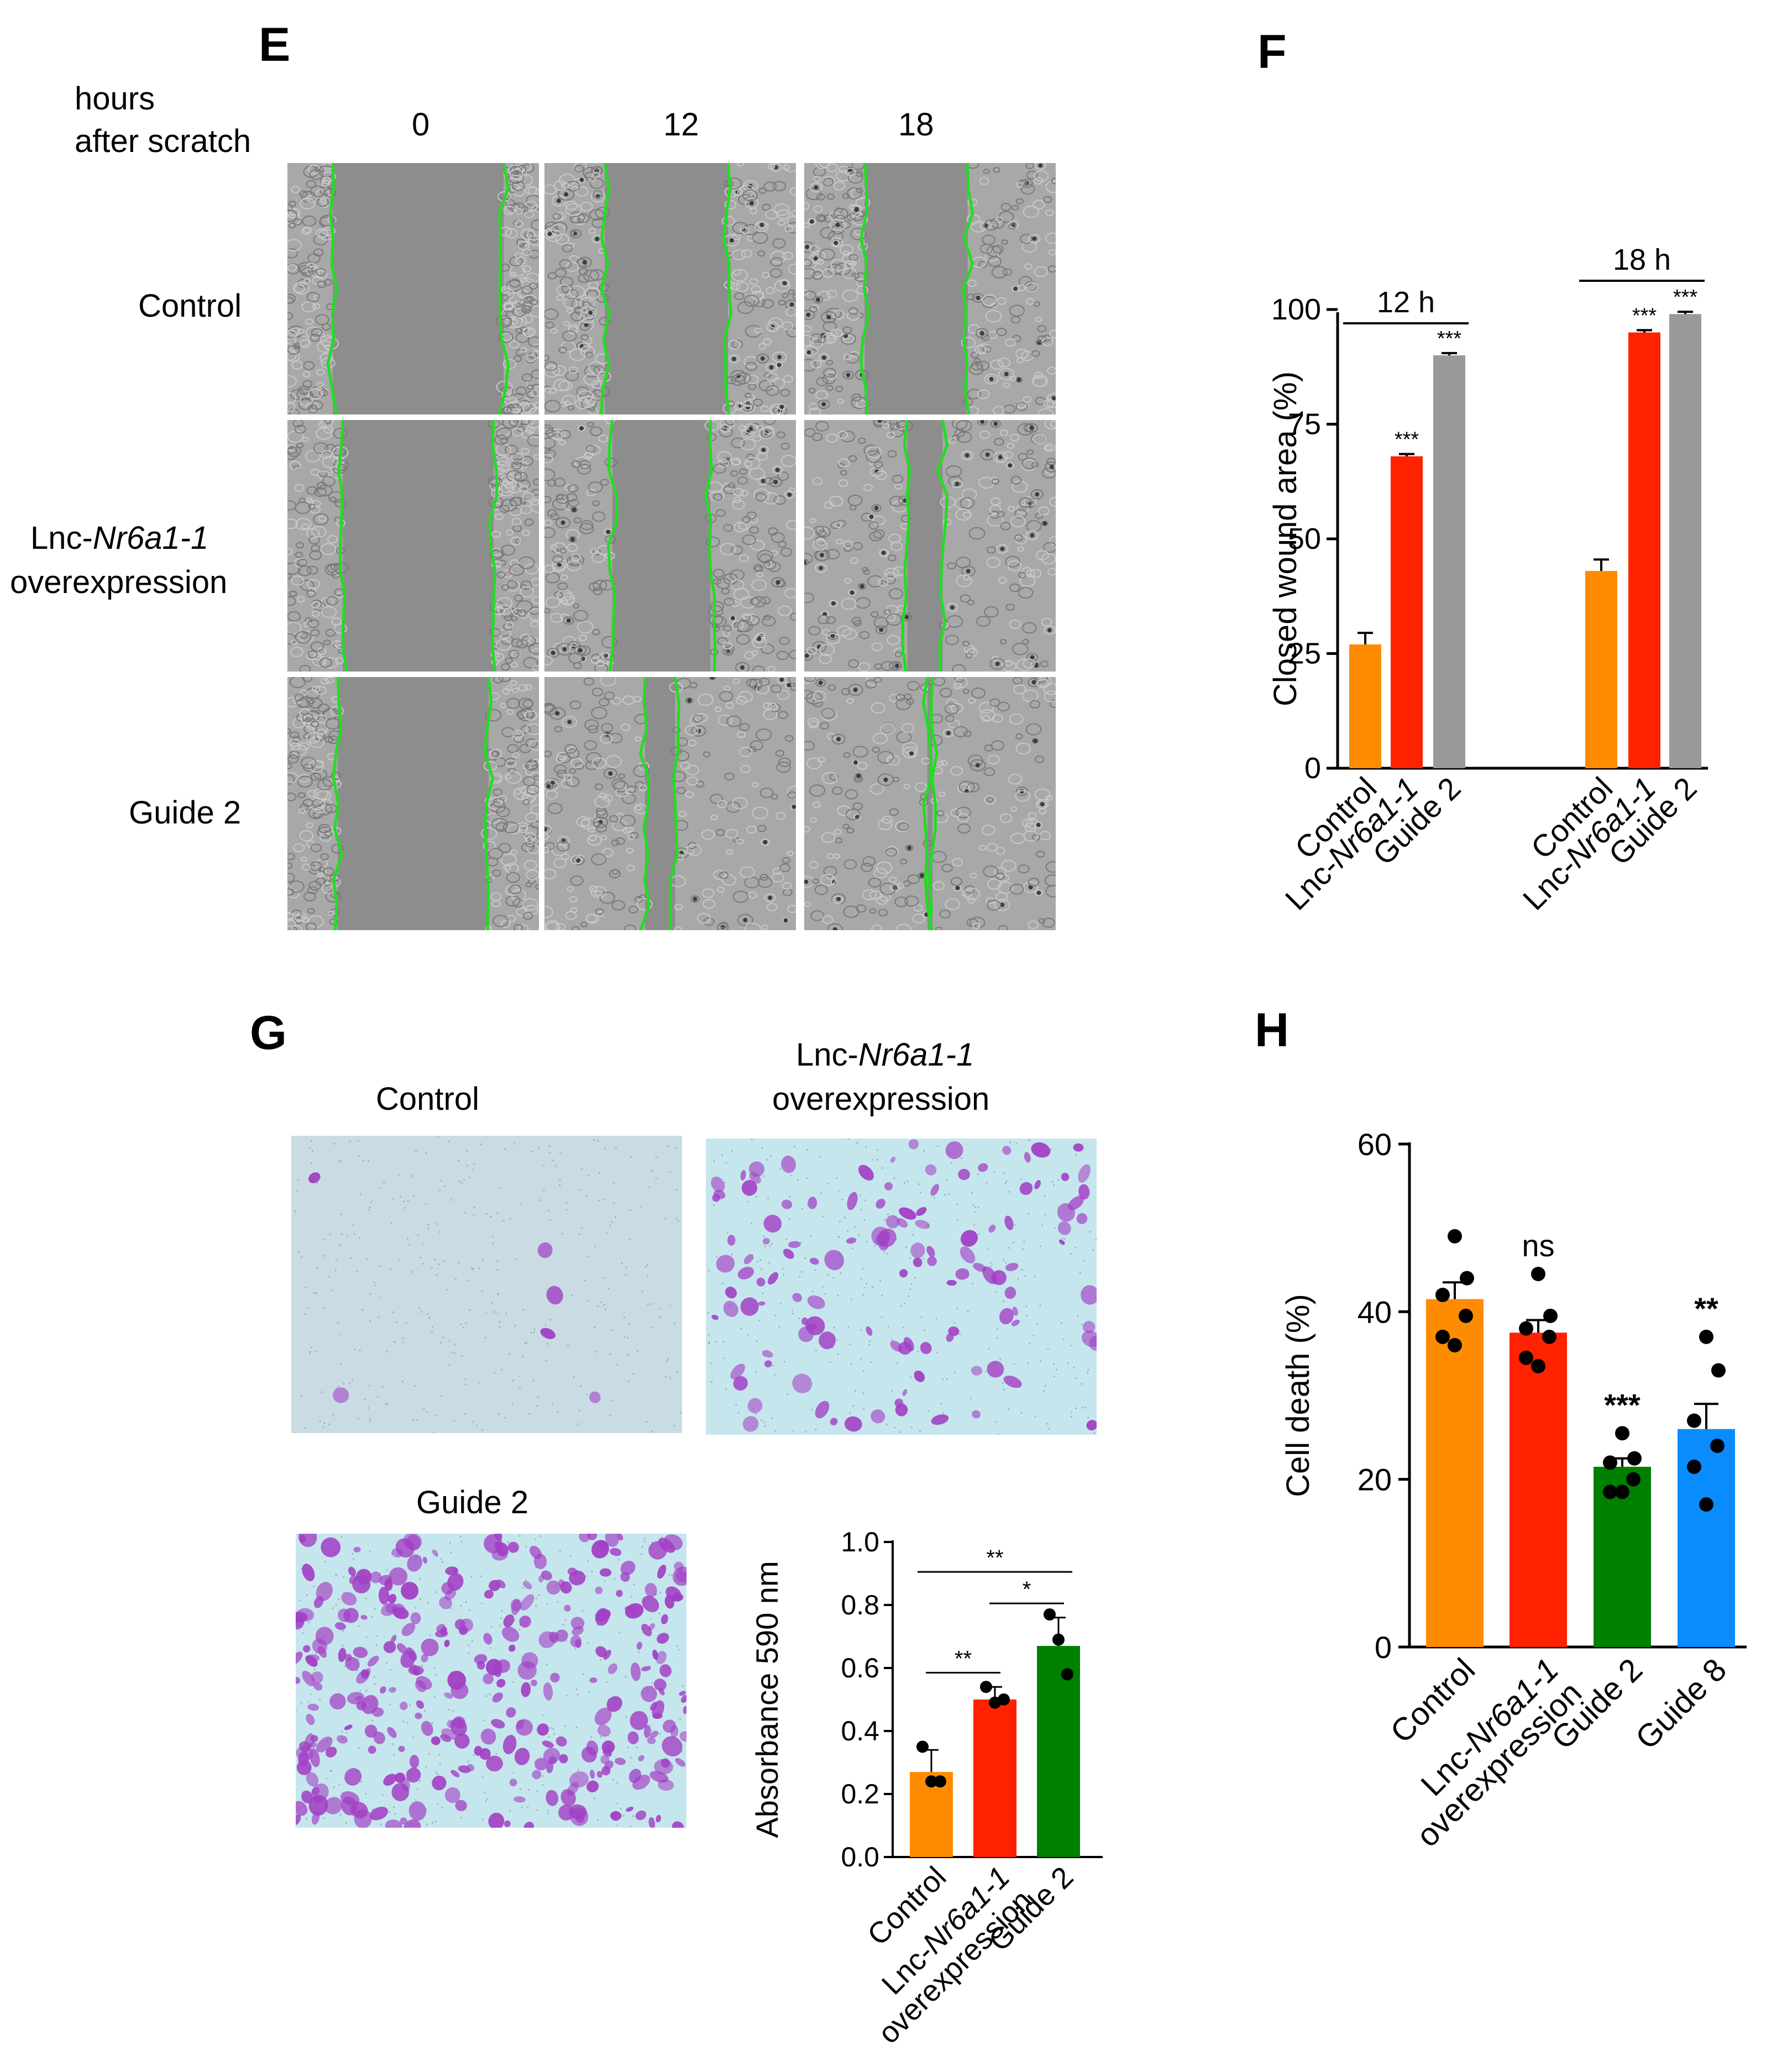 The height and width of the screenshot is (2072, 1782). I want to click on data-point, so click(1550, 1315).